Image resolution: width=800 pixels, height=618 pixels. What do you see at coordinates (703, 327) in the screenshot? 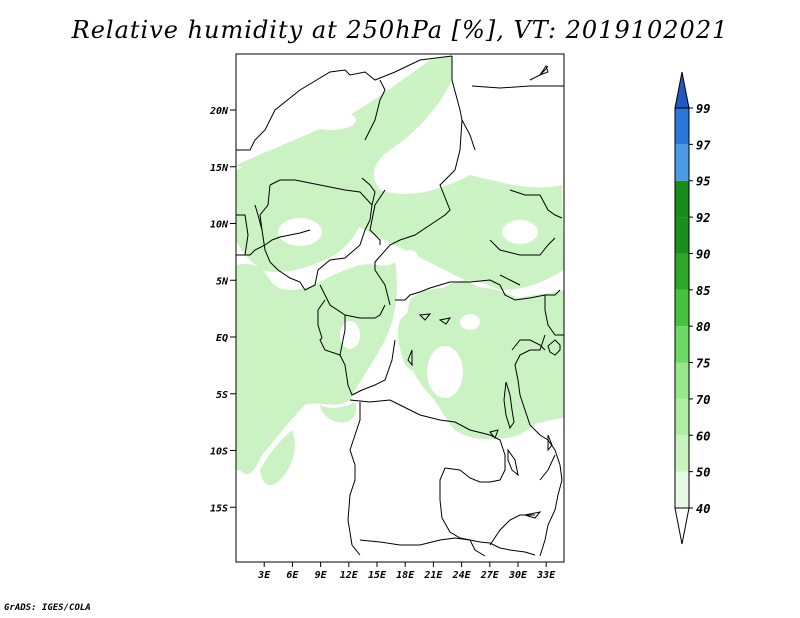
I see `colorbar-label: 80` at bounding box center [703, 327].